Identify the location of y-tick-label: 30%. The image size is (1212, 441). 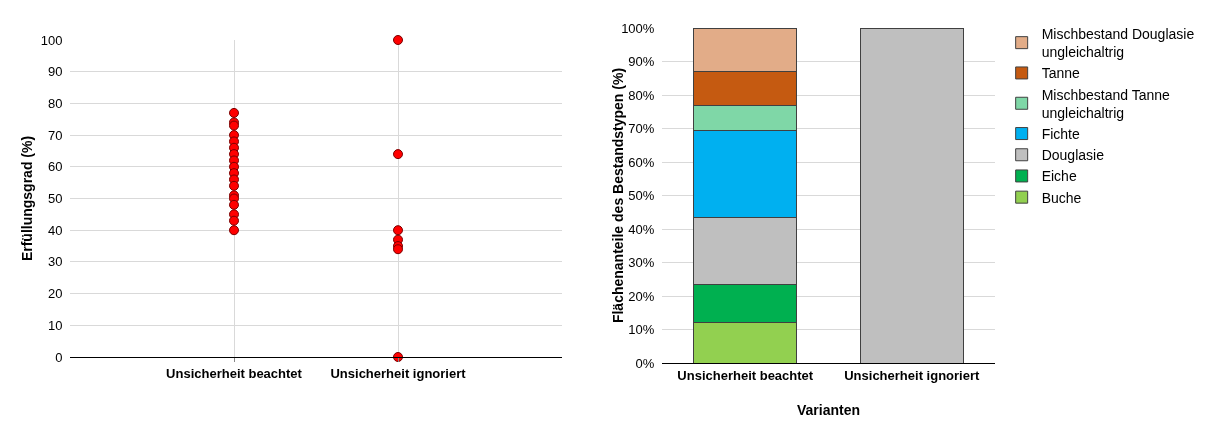
(641, 263).